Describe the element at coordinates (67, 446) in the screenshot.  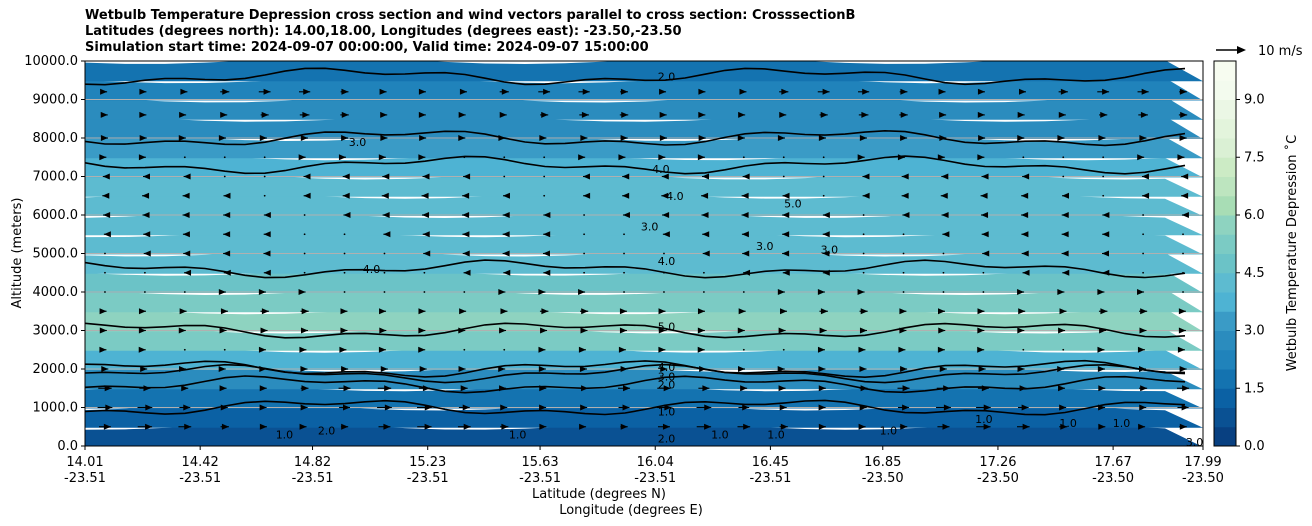
I see `y-tick-label: 0.0` at that location.